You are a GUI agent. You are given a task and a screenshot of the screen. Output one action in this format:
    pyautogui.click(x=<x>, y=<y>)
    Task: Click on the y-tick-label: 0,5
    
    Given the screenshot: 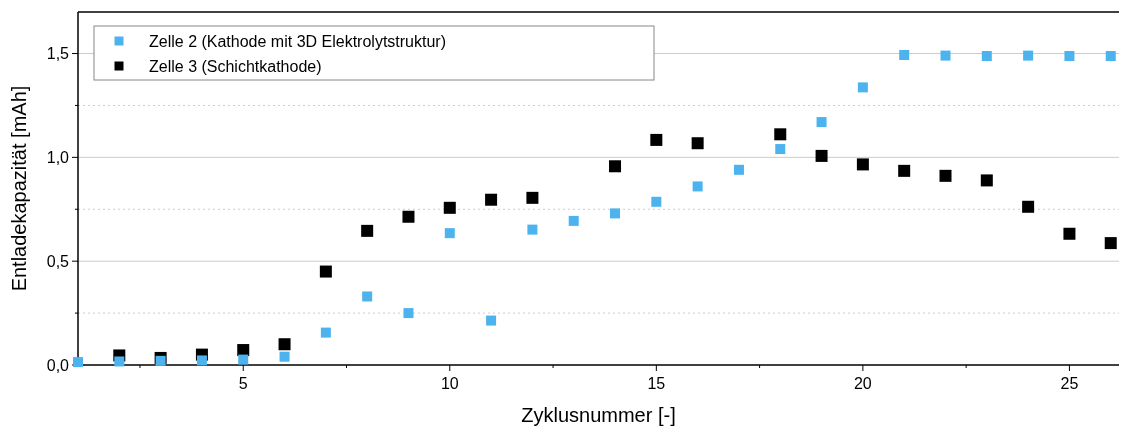 What is the action you would take?
    pyautogui.click(x=58, y=261)
    